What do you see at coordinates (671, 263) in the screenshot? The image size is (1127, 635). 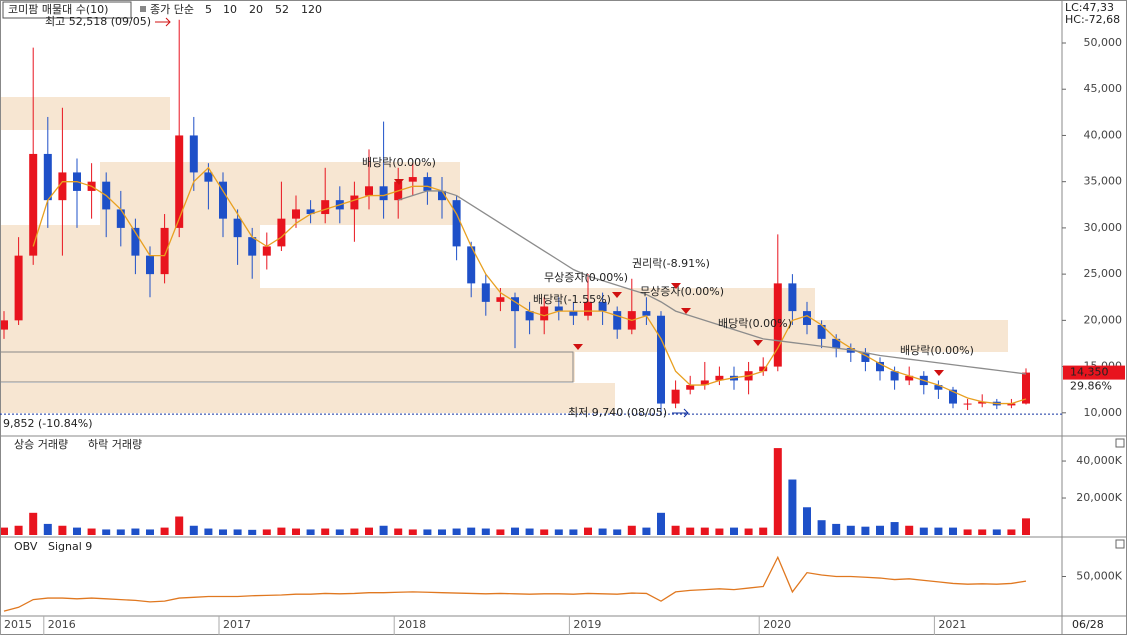 I see `annotation: 권리락(-8.91%)` at bounding box center [671, 263].